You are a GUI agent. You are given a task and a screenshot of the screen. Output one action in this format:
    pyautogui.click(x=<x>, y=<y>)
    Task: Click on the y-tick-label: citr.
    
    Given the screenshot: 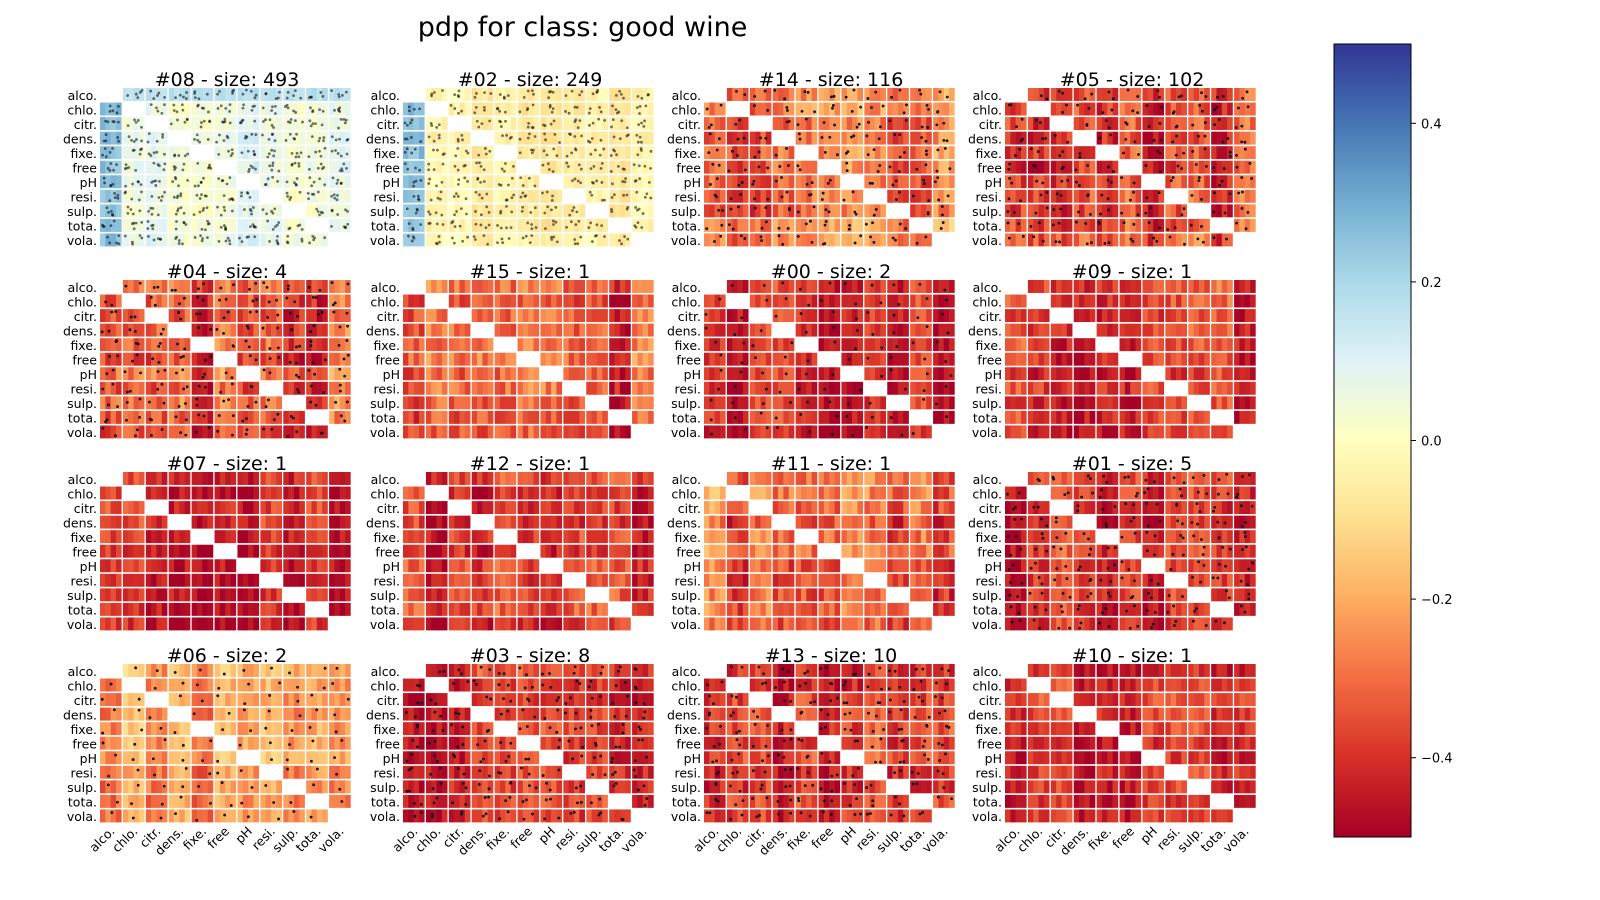 What is the action you would take?
    pyautogui.click(x=388, y=124)
    